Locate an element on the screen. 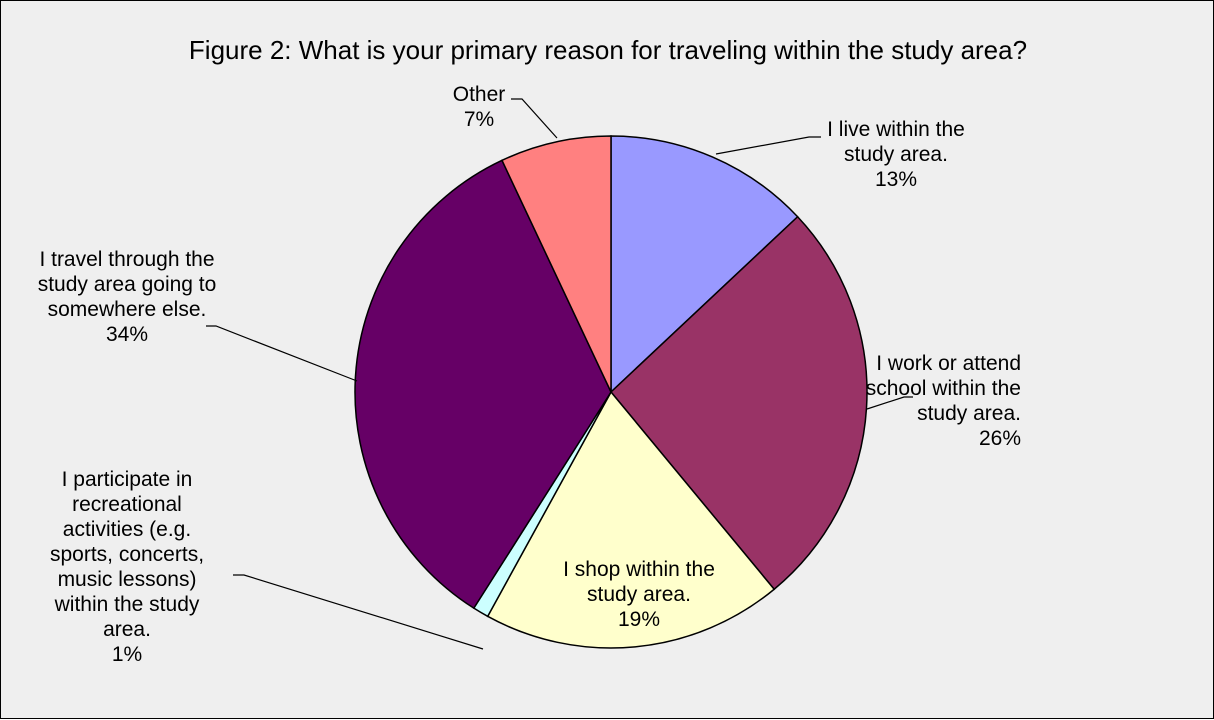 Image resolution: width=1214 pixels, height=720 pixels. slice-label-line: I shop within the is located at coordinates (639, 569).